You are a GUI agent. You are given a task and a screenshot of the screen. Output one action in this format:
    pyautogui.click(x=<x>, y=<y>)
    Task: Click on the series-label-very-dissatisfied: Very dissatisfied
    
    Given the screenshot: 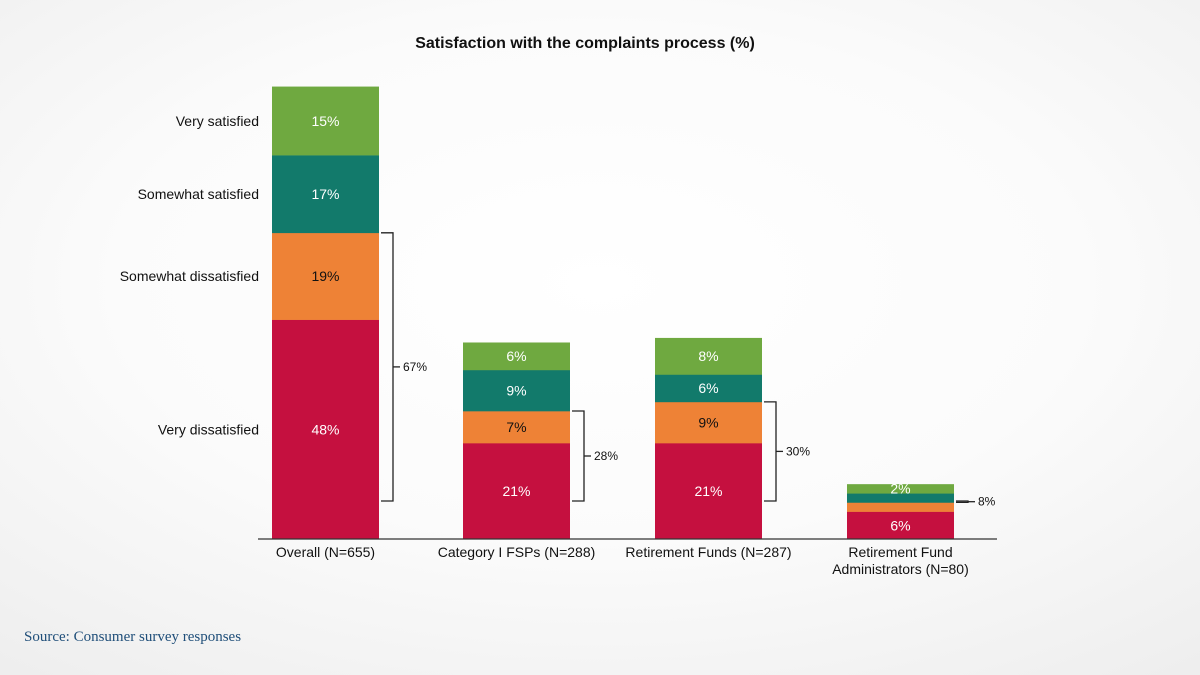 What is the action you would take?
    pyautogui.click(x=208, y=429)
    